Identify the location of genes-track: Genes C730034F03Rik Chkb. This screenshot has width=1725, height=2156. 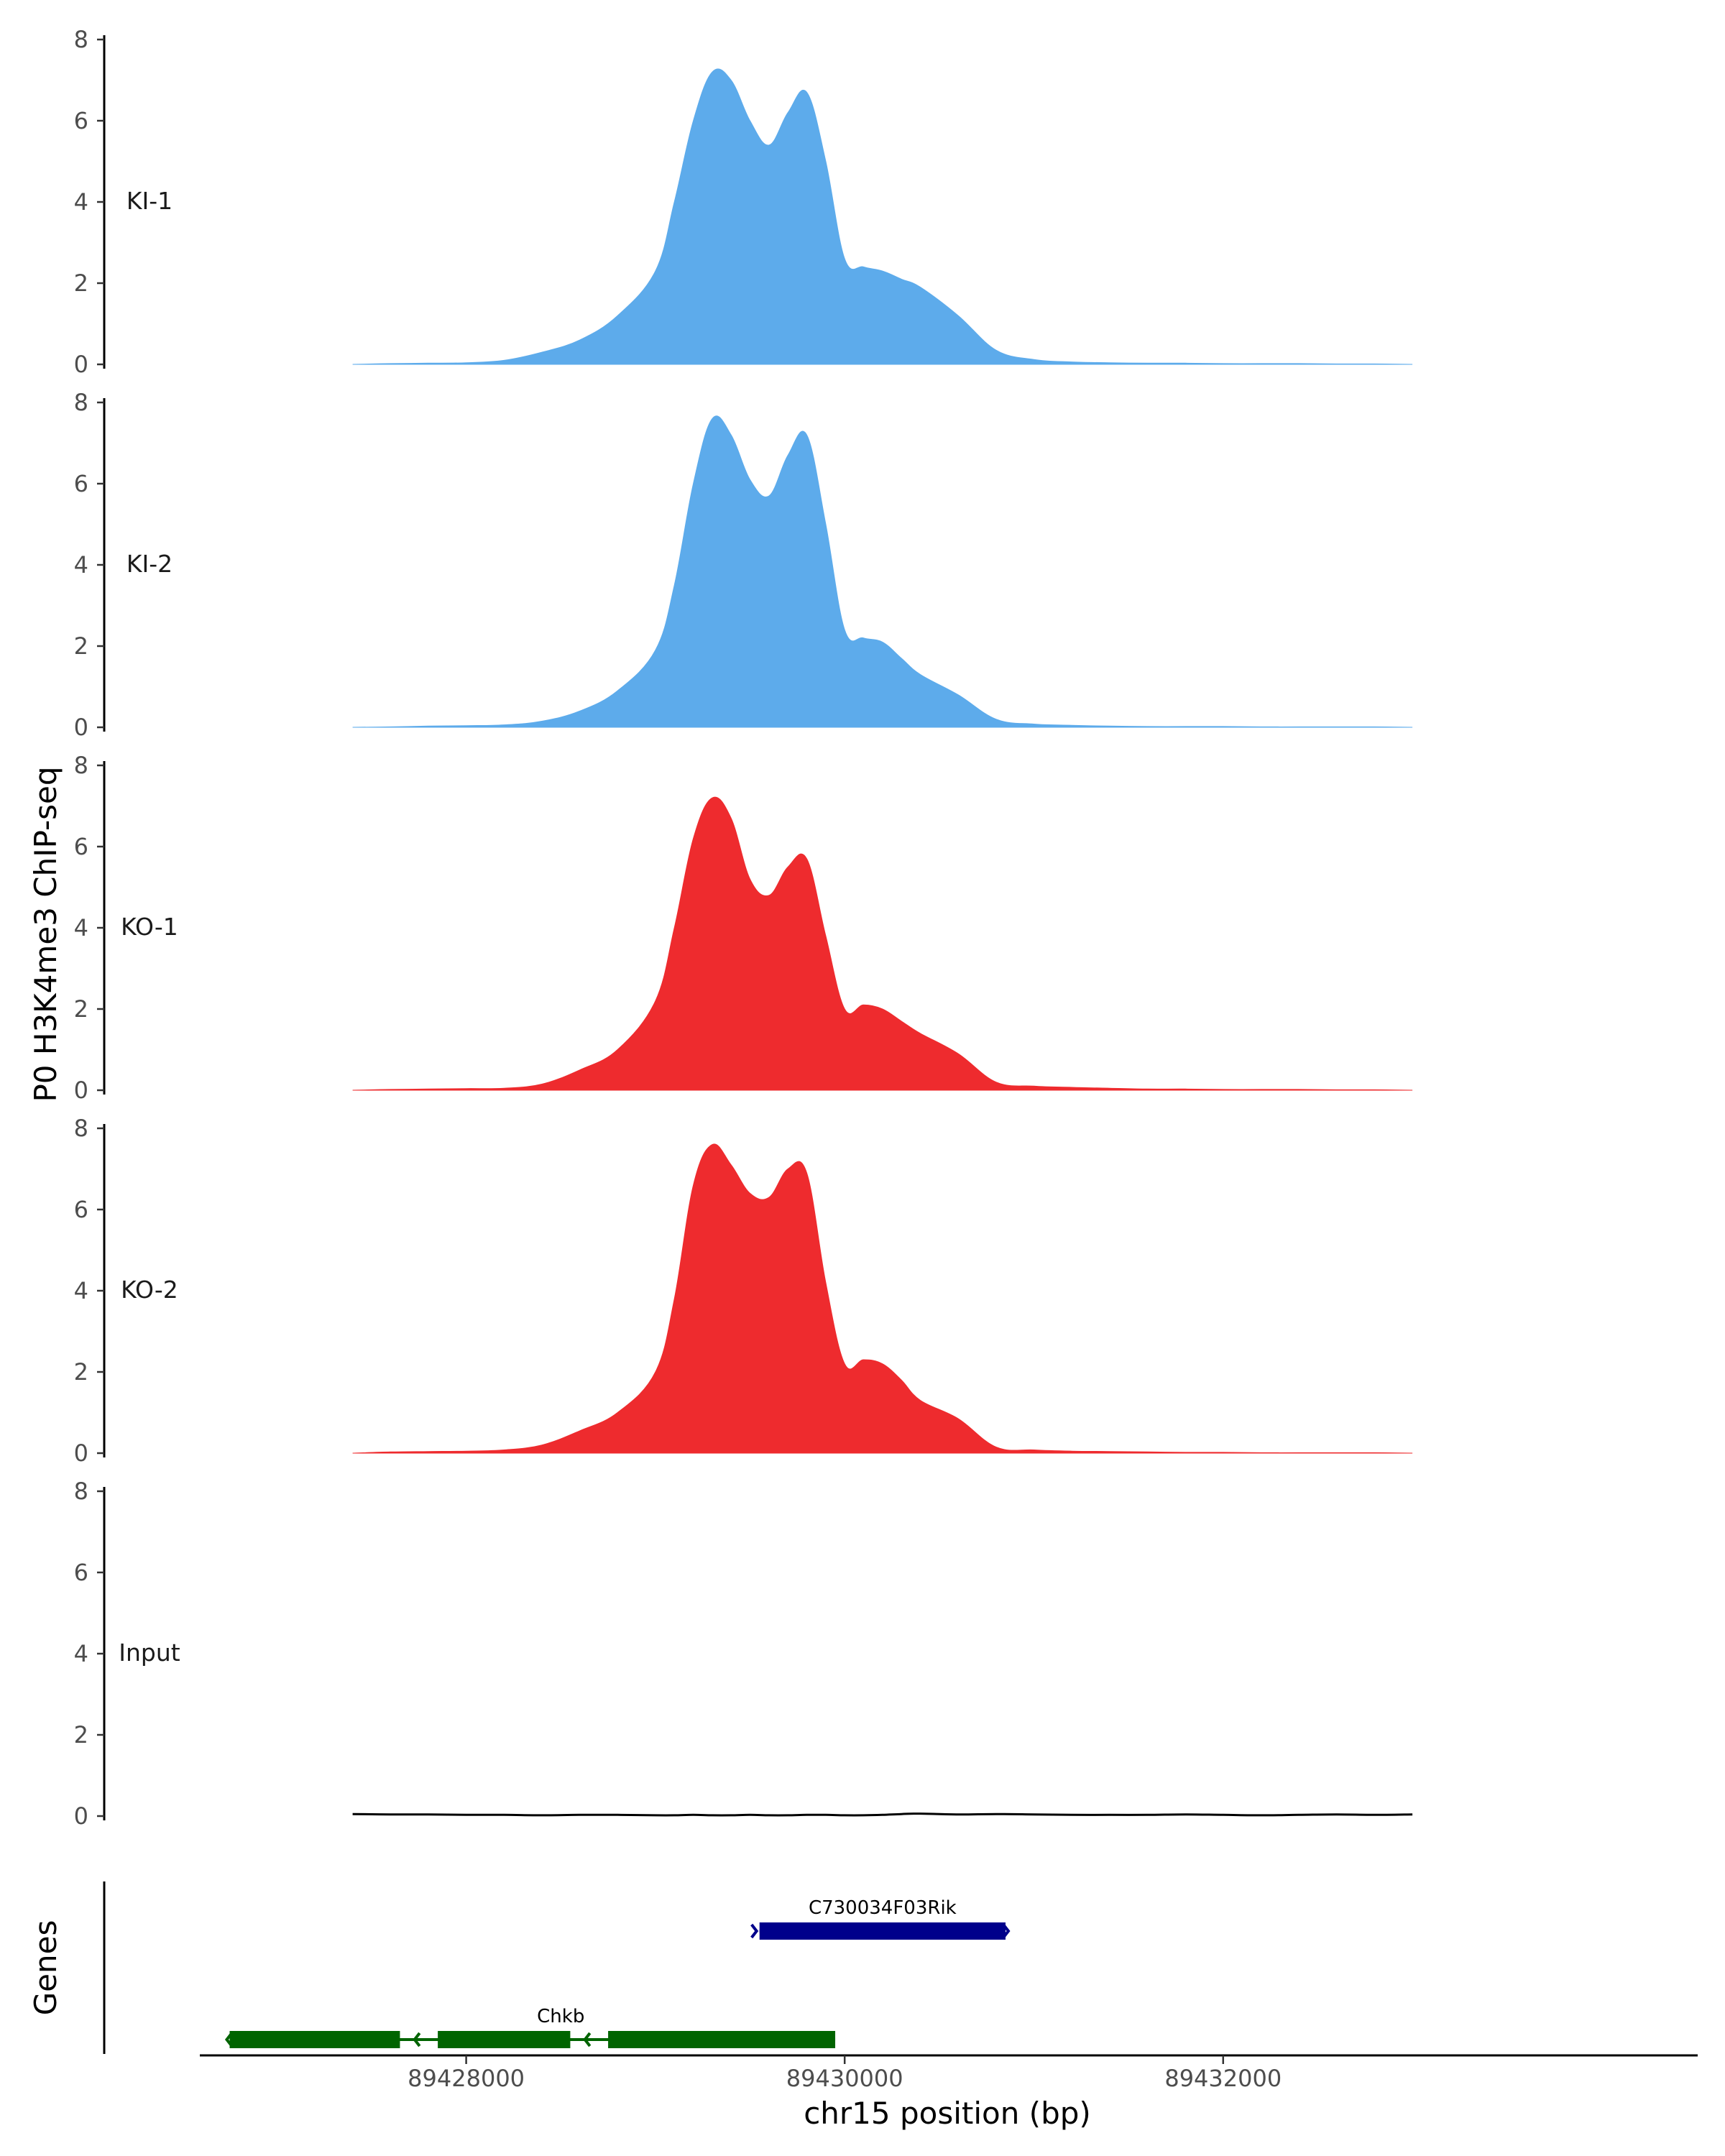
(519, 1967).